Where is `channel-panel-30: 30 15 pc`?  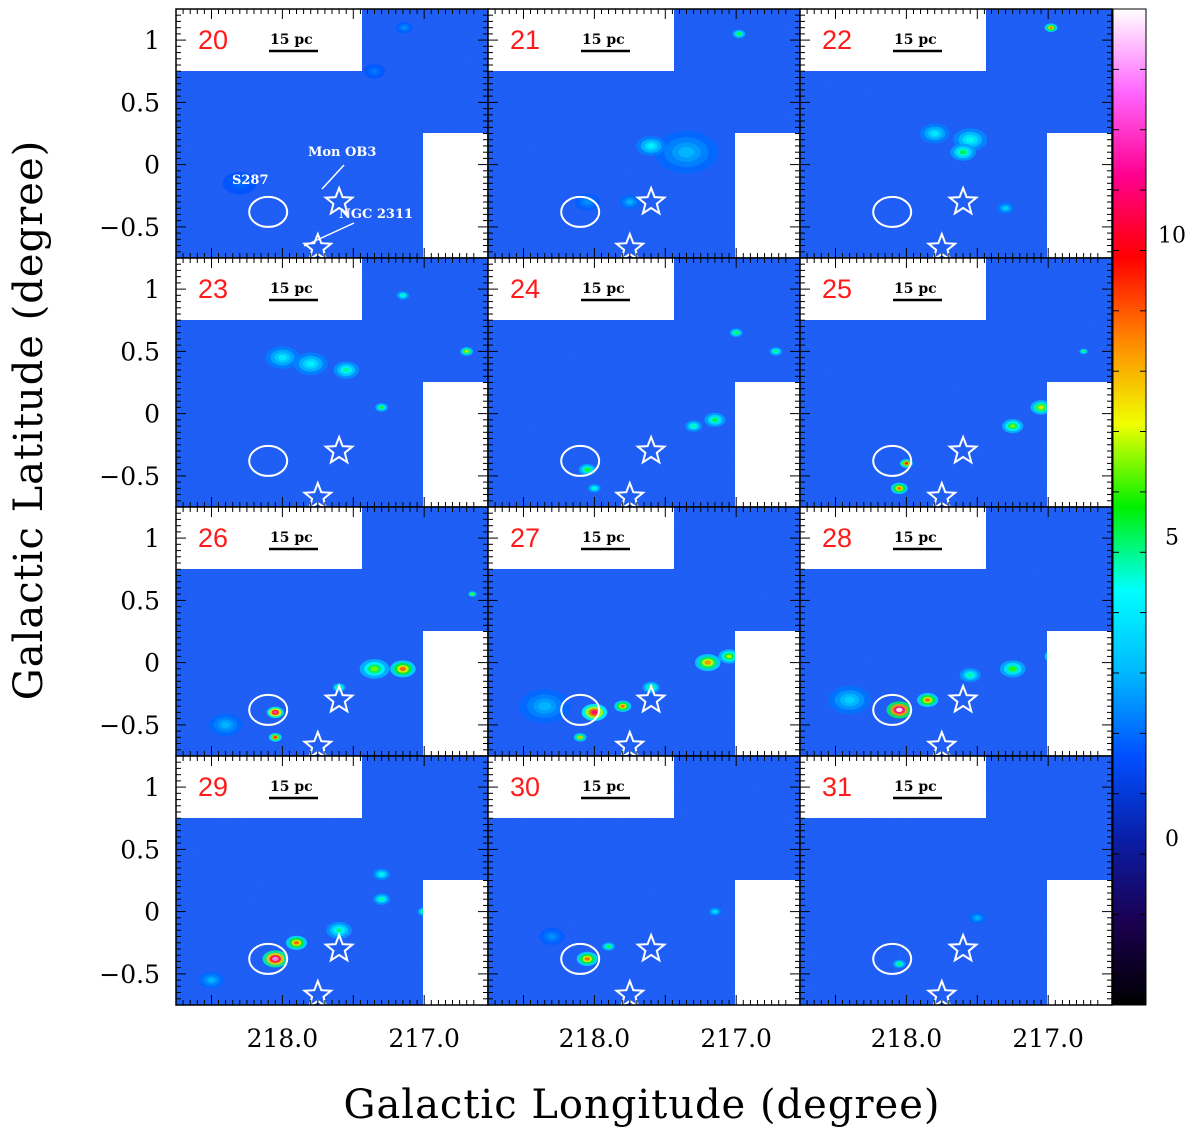 channel-panel-30: 30 15 pc is located at coordinates (644, 880).